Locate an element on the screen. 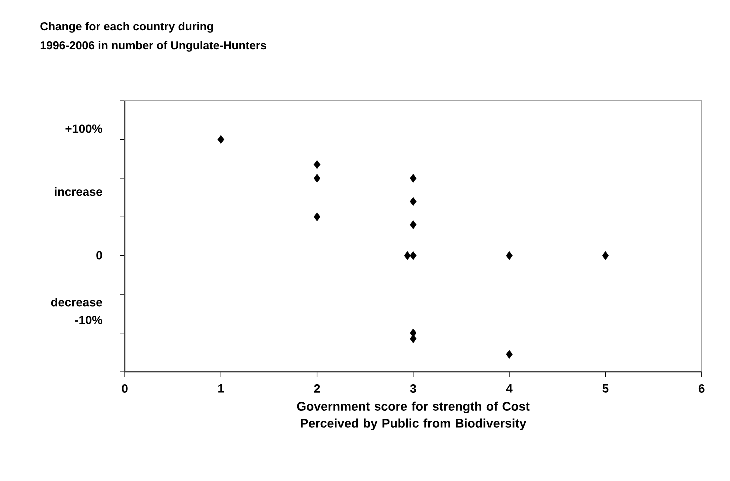 Image resolution: width=730 pixels, height=481 pixels. x-tick-label: 5 is located at coordinates (605, 388).